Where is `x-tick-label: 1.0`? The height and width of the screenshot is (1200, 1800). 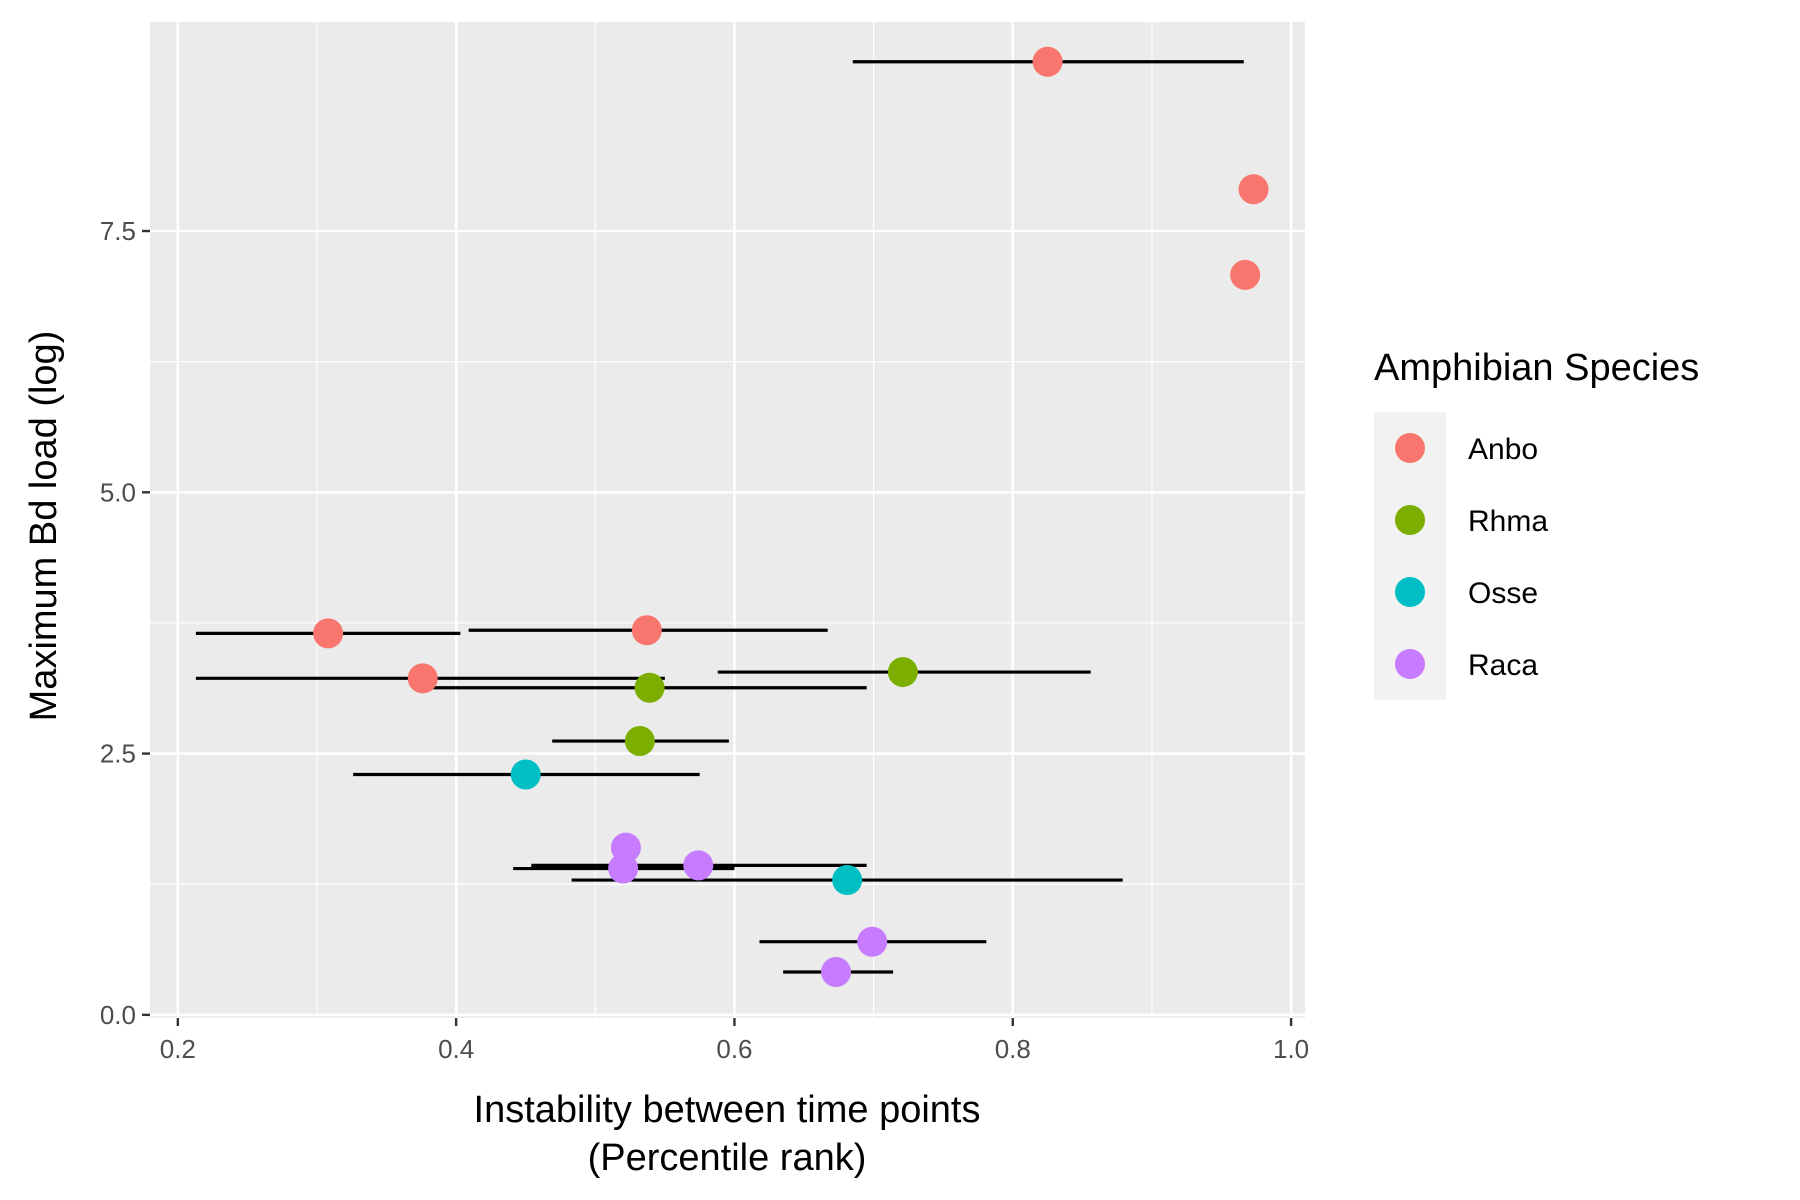
x-tick-label: 1.0 is located at coordinates (1291, 1049).